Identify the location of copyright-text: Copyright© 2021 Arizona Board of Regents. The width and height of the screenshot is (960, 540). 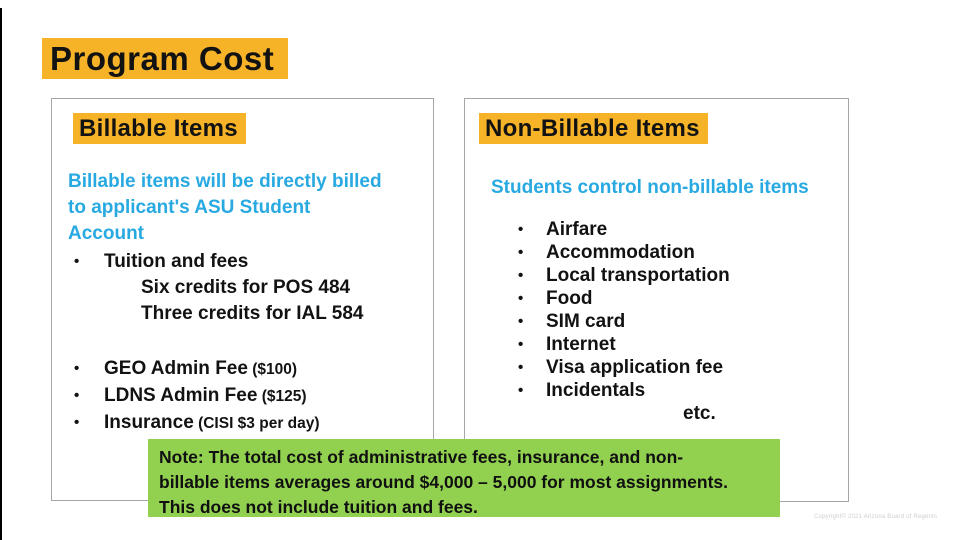
(876, 517).